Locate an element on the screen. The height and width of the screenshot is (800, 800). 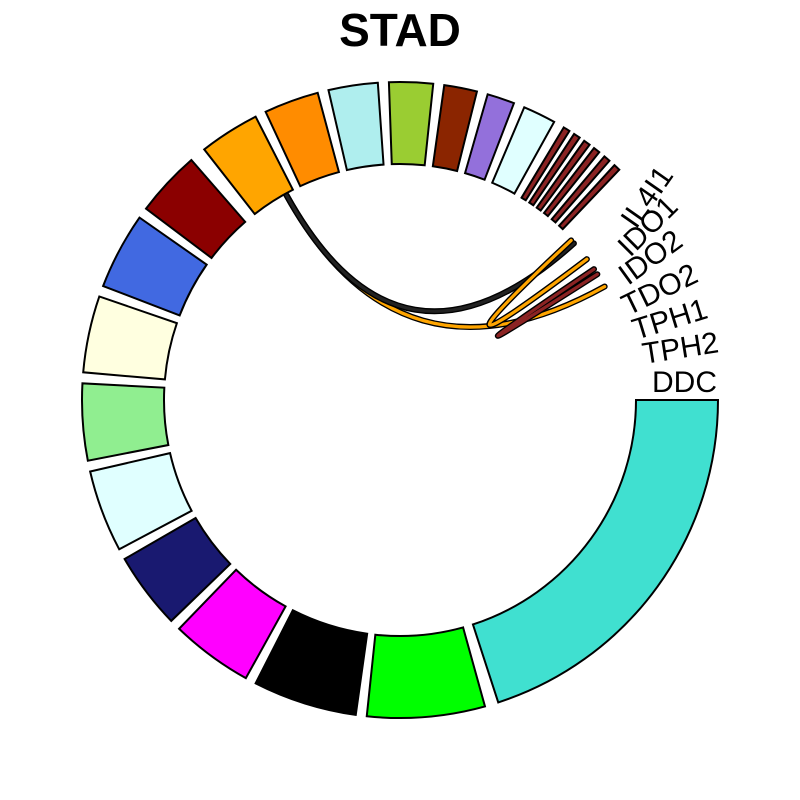
sector-ido1 is located at coordinates (554, 169).